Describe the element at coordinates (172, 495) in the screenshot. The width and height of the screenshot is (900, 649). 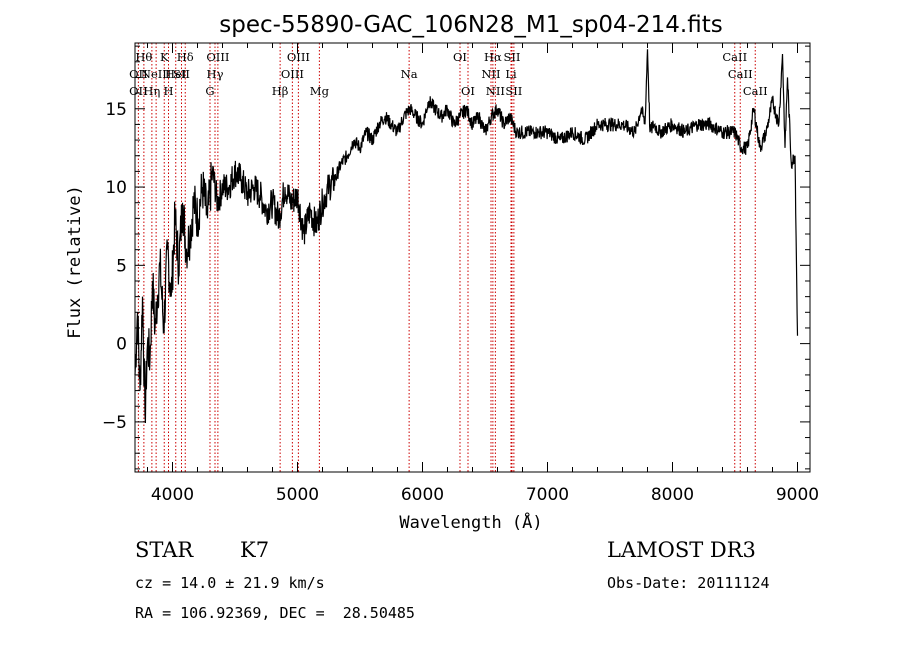
I see `x-tick-label: 4000` at that location.